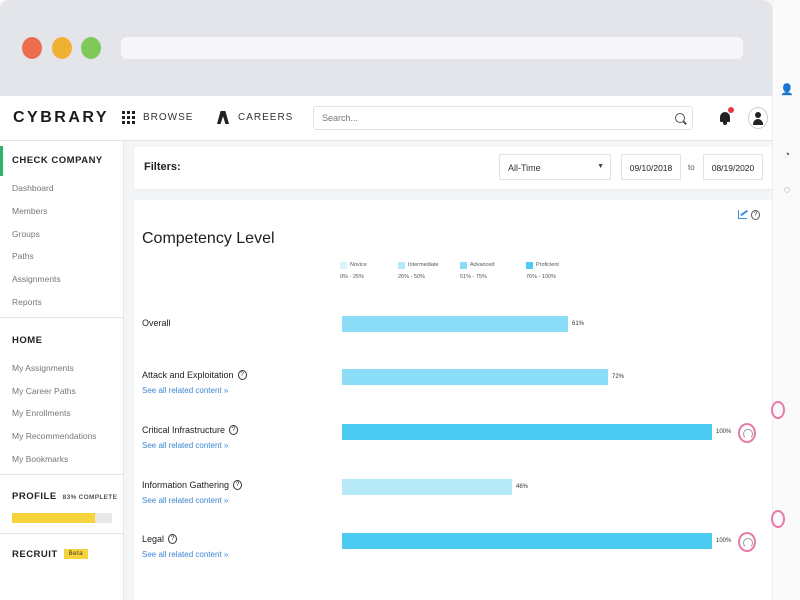 The image size is (800, 600). I want to click on help-icon: ◌, so click(787, 190).